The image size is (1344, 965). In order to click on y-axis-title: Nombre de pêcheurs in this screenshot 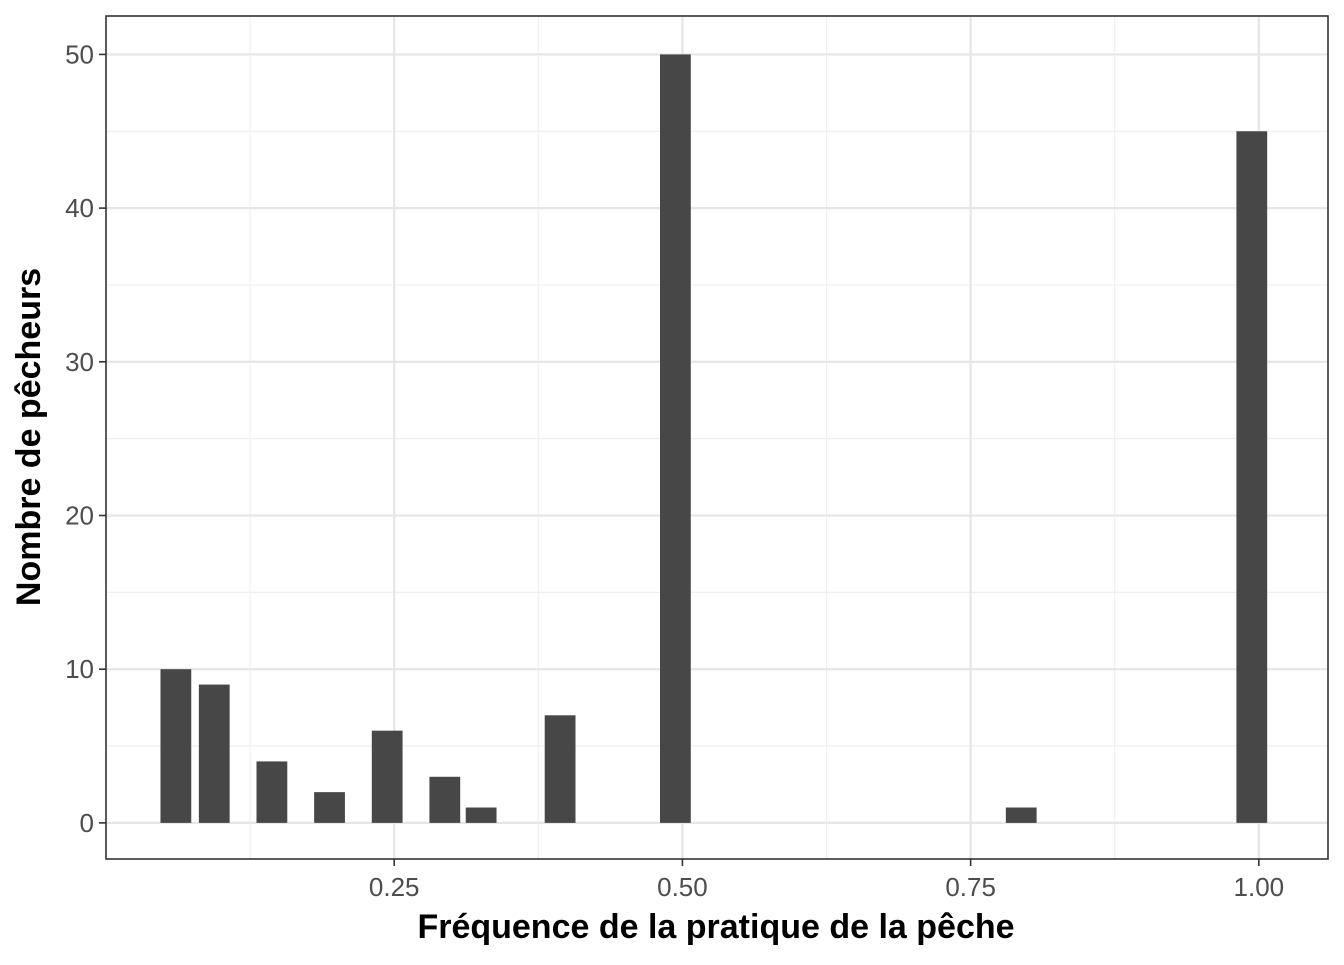, I will do `click(29, 437)`.